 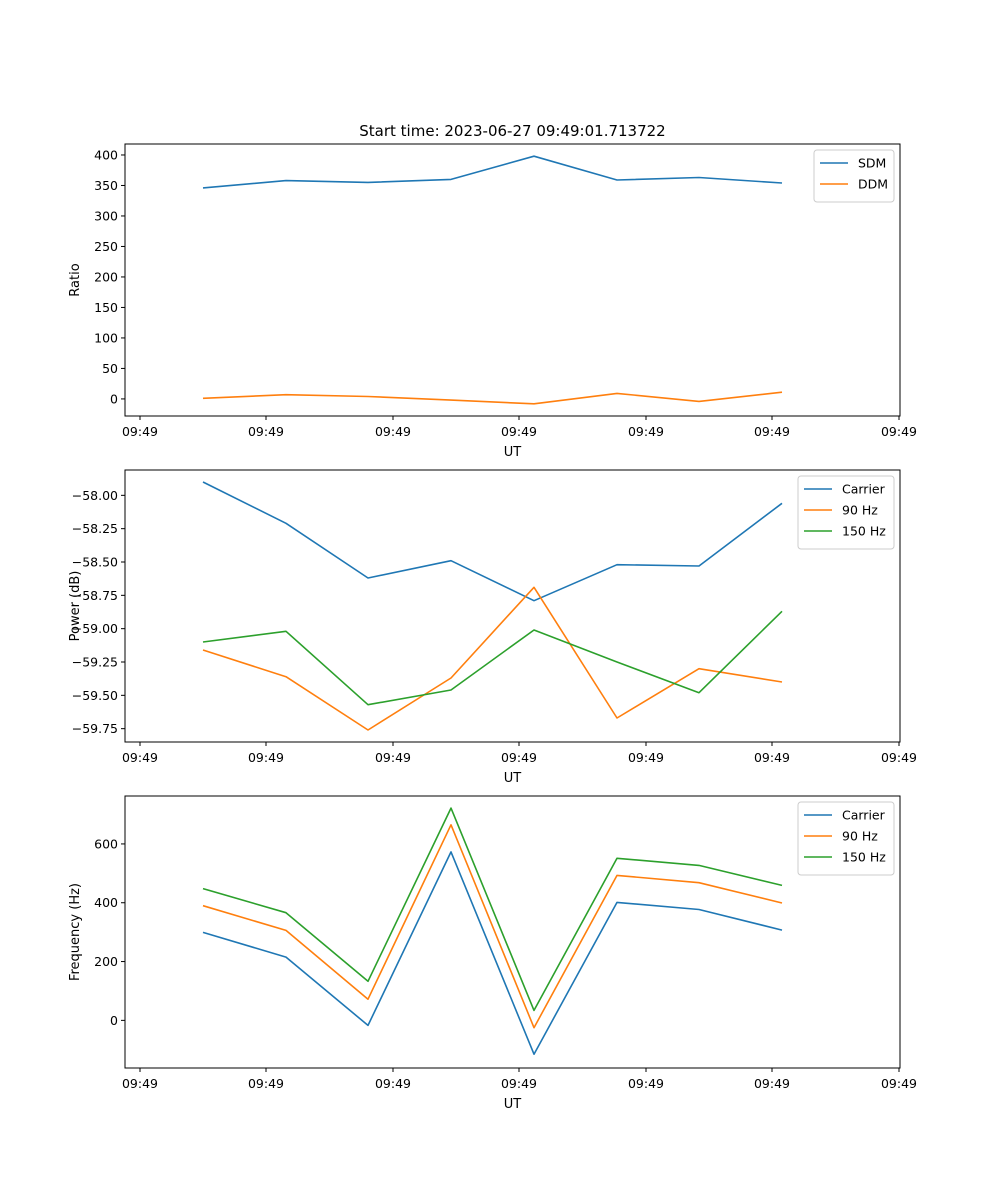 What do you see at coordinates (95, 695) in the screenshot?
I see `y-tick-label: −59.50` at bounding box center [95, 695].